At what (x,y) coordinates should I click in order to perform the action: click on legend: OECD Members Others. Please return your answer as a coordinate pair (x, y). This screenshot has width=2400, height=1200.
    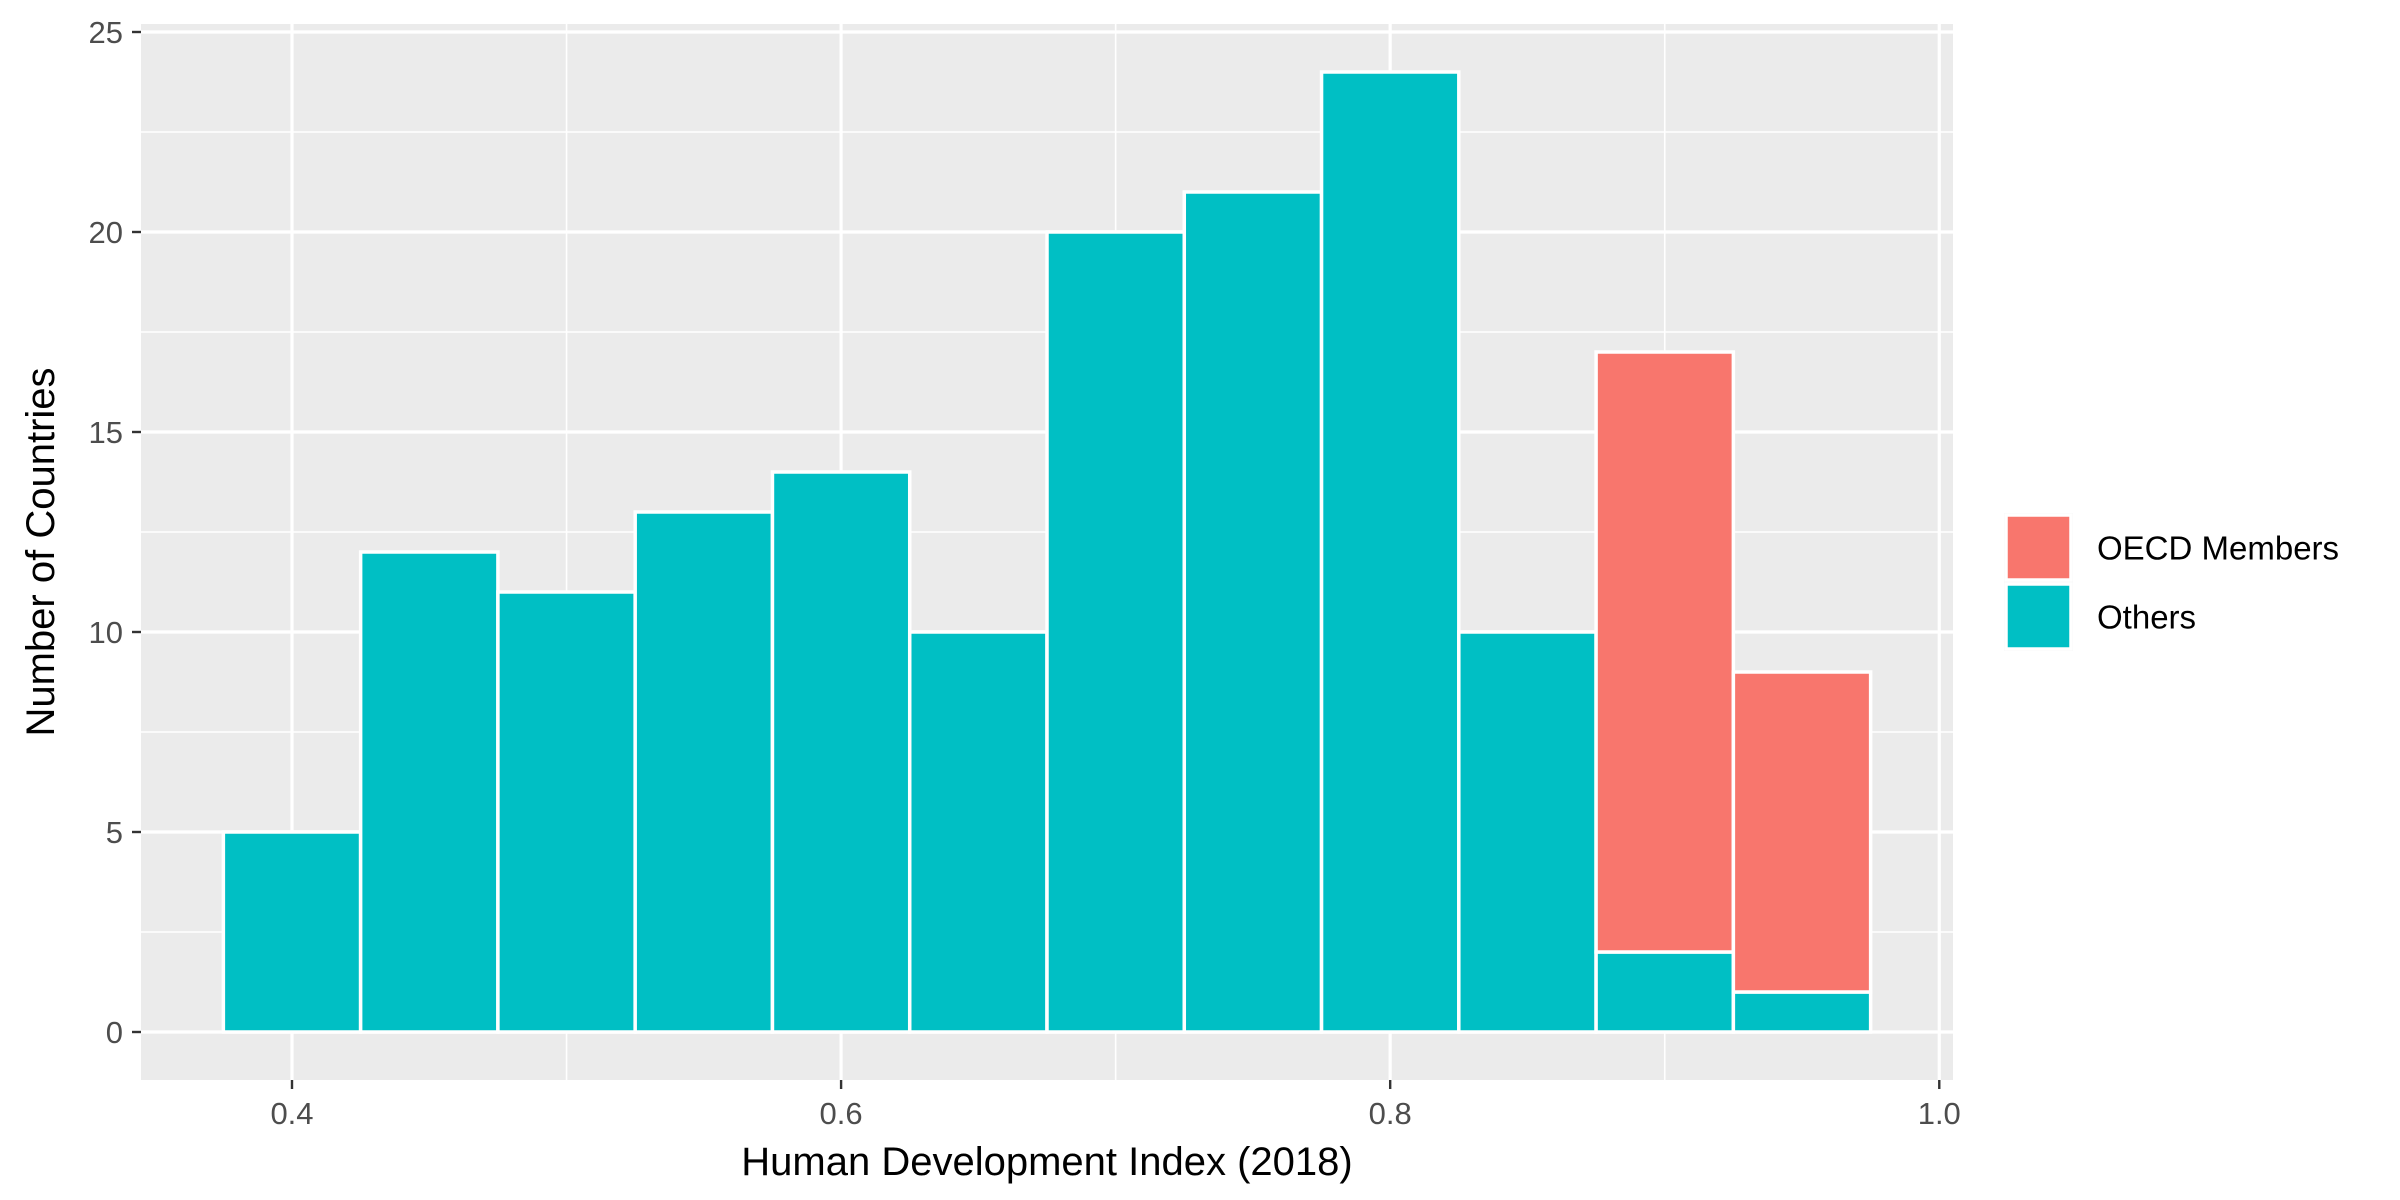
    Looking at the image, I should click on (2171, 582).